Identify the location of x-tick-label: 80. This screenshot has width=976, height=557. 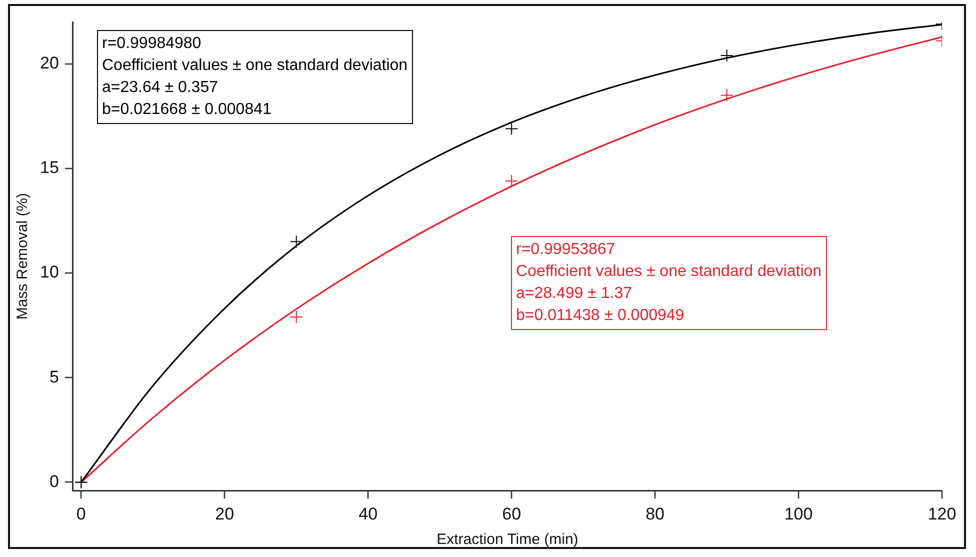
(655, 514).